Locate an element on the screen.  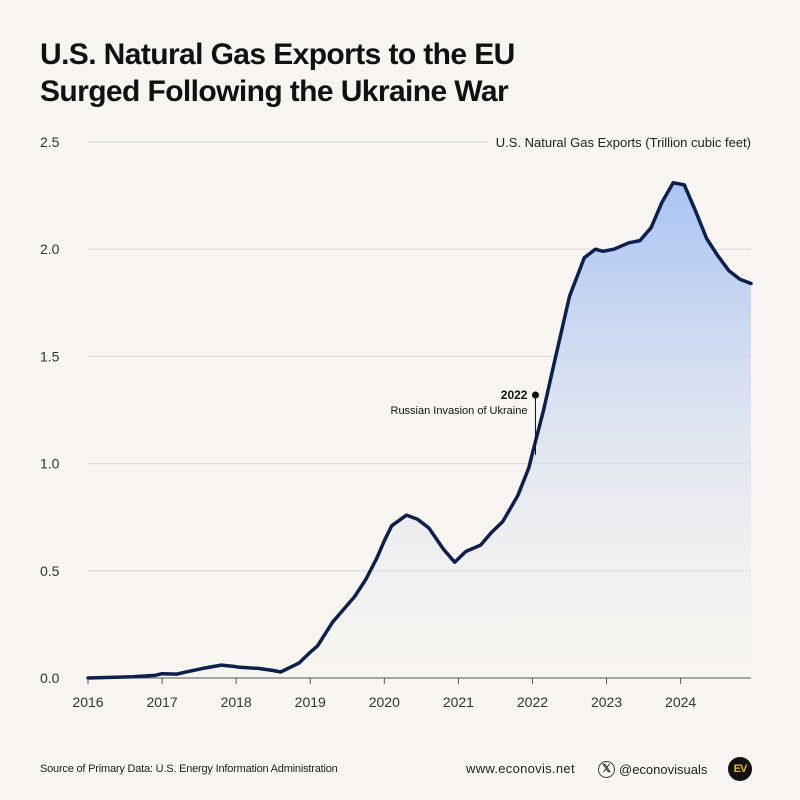
x-tick-label: 2018 is located at coordinates (236, 702).